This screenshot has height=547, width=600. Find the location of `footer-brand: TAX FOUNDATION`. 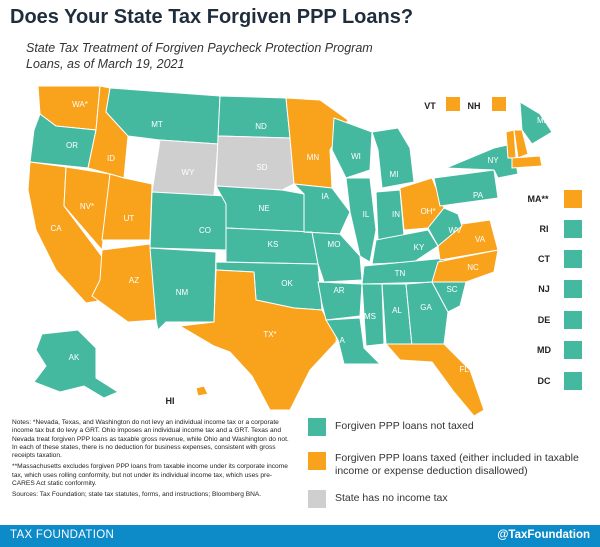

footer-brand: TAX FOUNDATION is located at coordinates (62, 535).